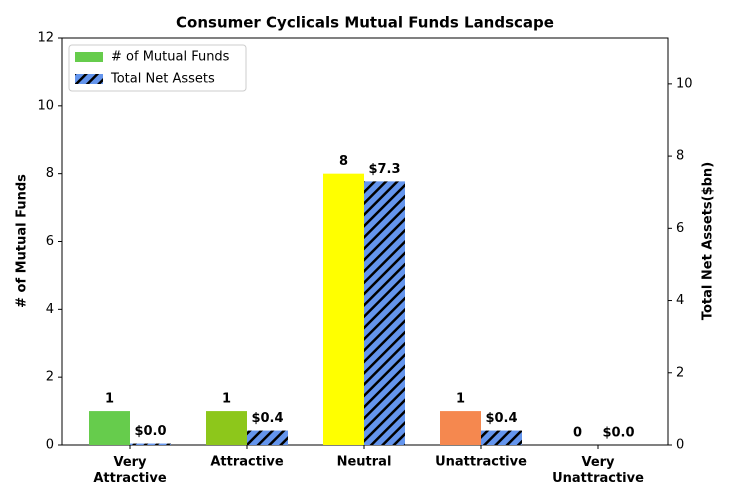 This screenshot has height=500, width=730. I want to click on y-tick-label: 10, so click(45, 105).